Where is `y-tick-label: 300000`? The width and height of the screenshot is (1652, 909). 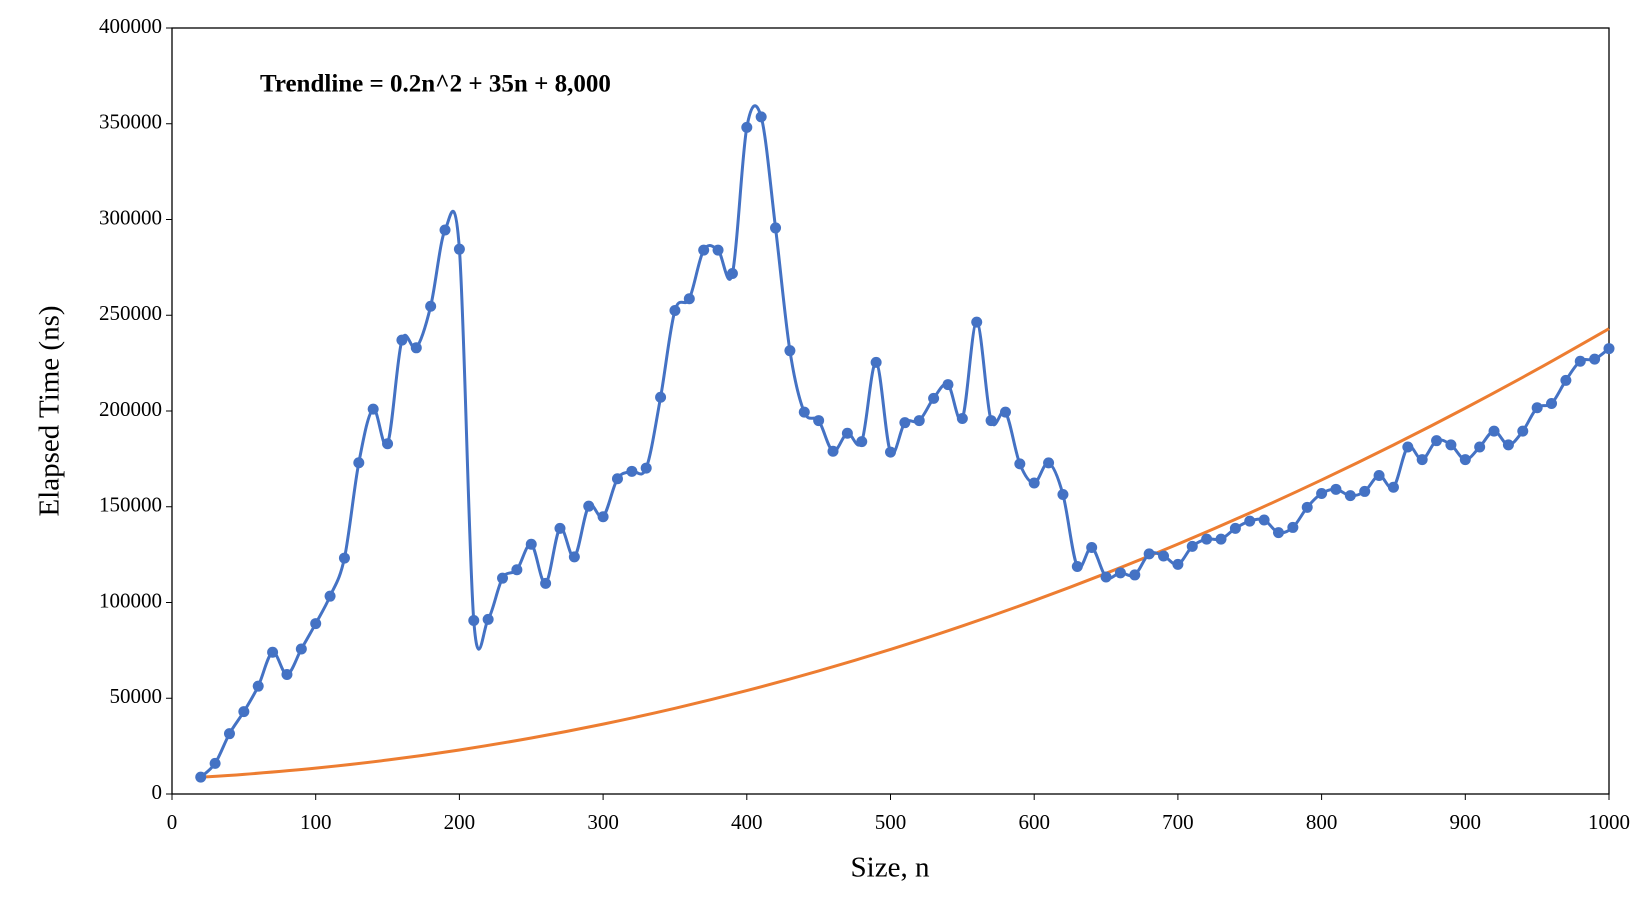
y-tick-label: 300000 is located at coordinates (130, 217).